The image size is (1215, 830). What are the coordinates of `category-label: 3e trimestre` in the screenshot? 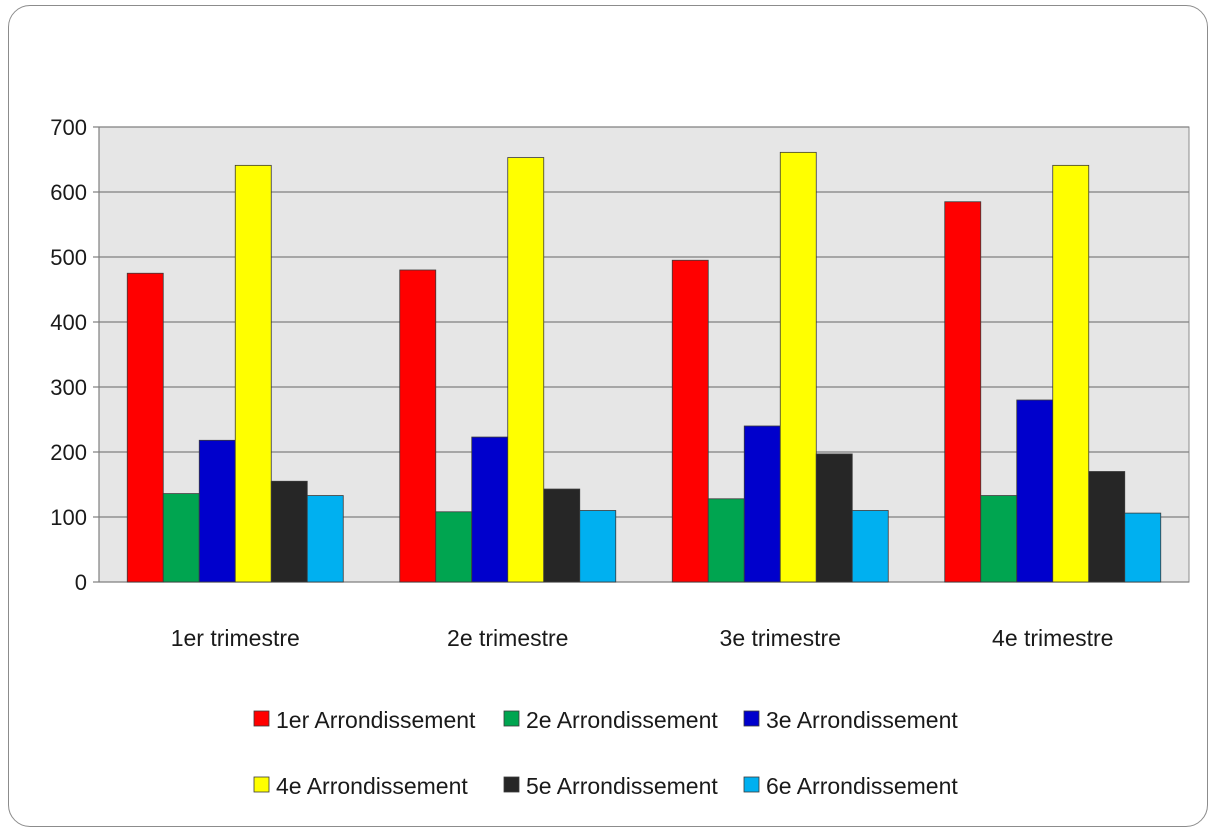 It's located at (780, 638).